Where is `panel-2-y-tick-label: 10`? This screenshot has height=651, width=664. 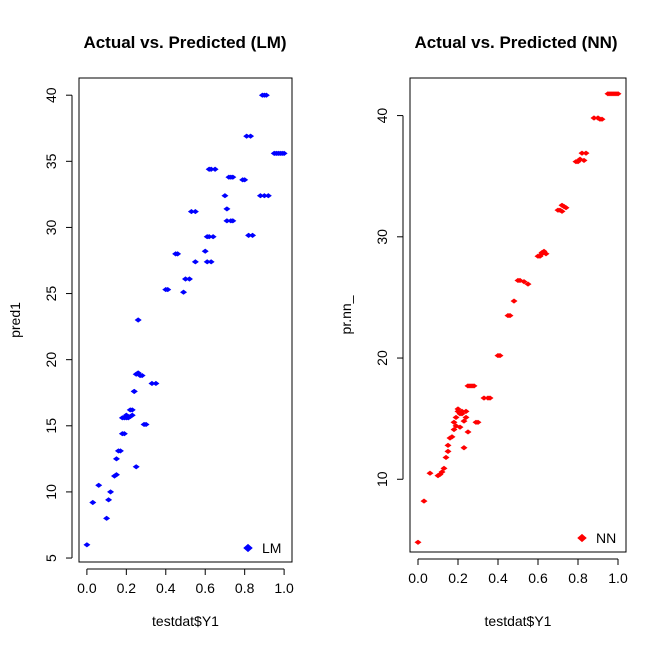 panel-2-y-tick-label: 10 is located at coordinates (382, 479).